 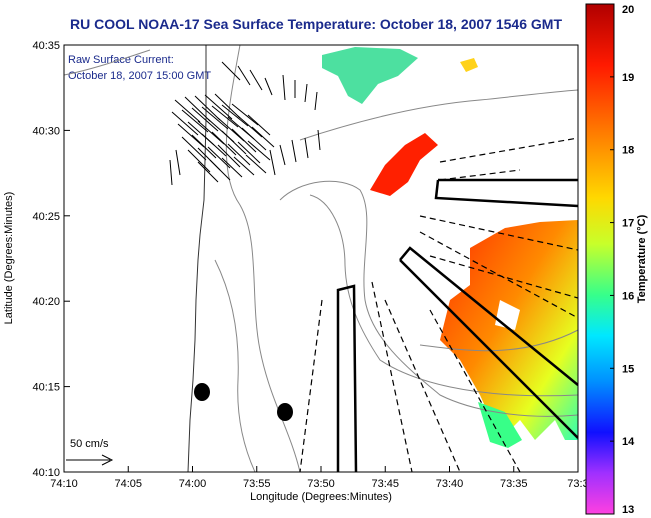 I want to click on scale-label: 50 cm/s, so click(x=89, y=444).